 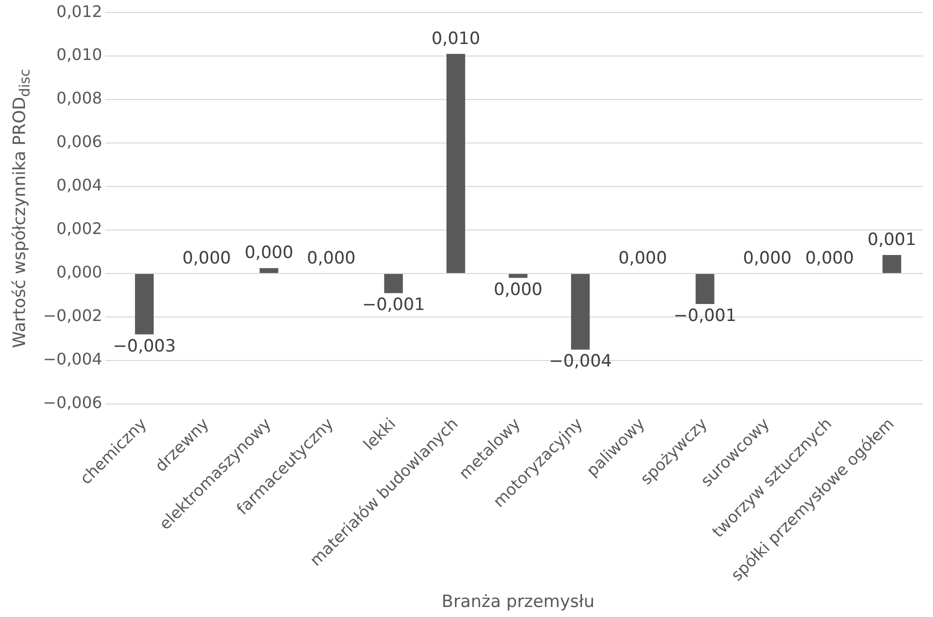 I want to click on data-label: 0,001, so click(x=892, y=240).